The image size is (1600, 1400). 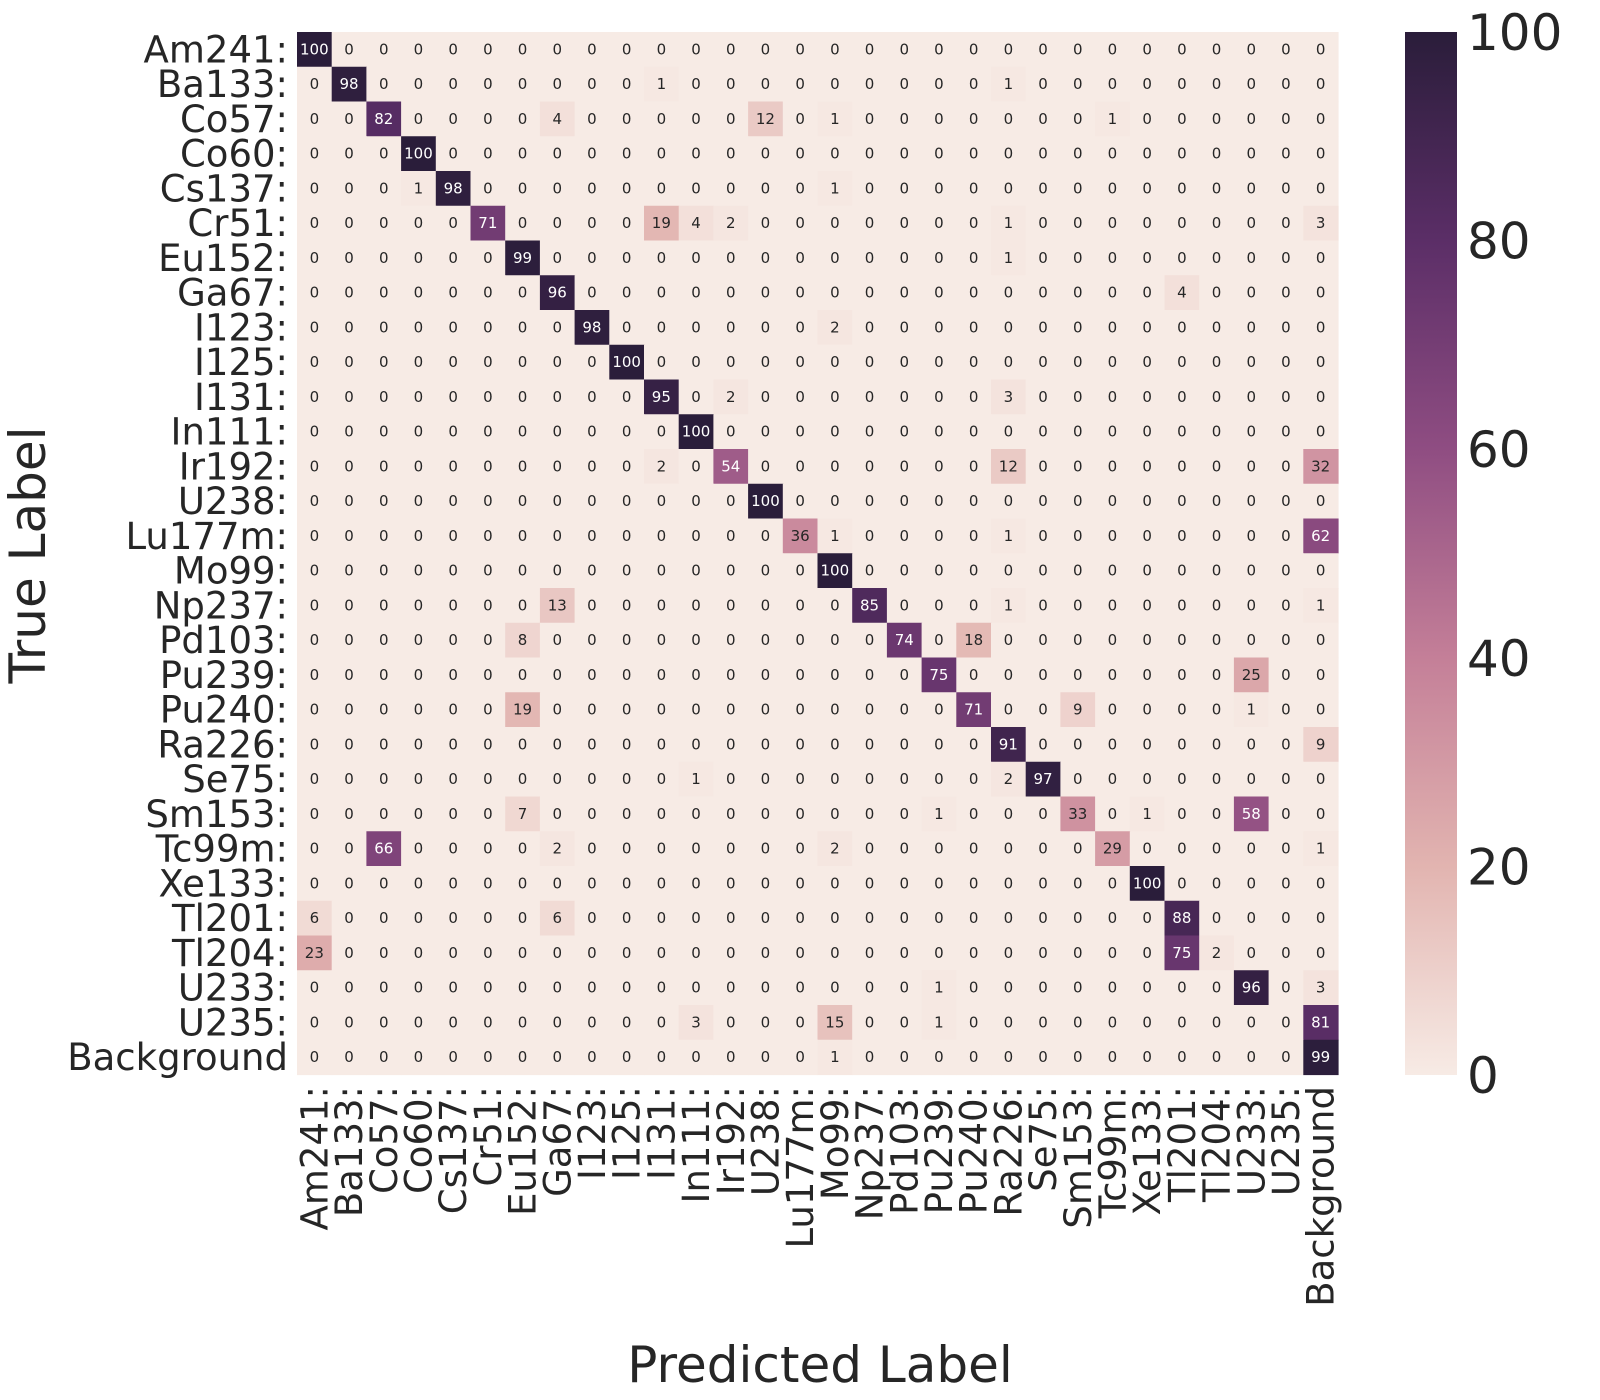 I want to click on heatmap-cell-np237-np237, so click(x=870, y=606).